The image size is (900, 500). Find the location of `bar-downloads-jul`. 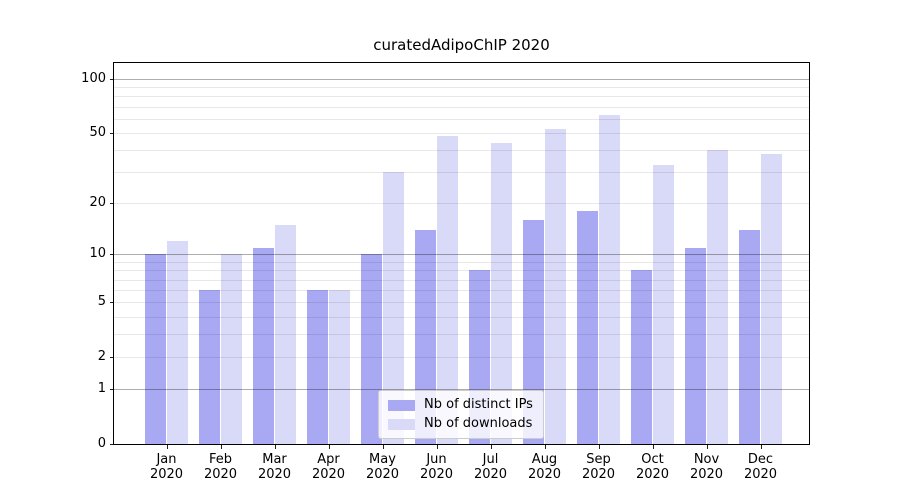

bar-downloads-jul is located at coordinates (501, 293).